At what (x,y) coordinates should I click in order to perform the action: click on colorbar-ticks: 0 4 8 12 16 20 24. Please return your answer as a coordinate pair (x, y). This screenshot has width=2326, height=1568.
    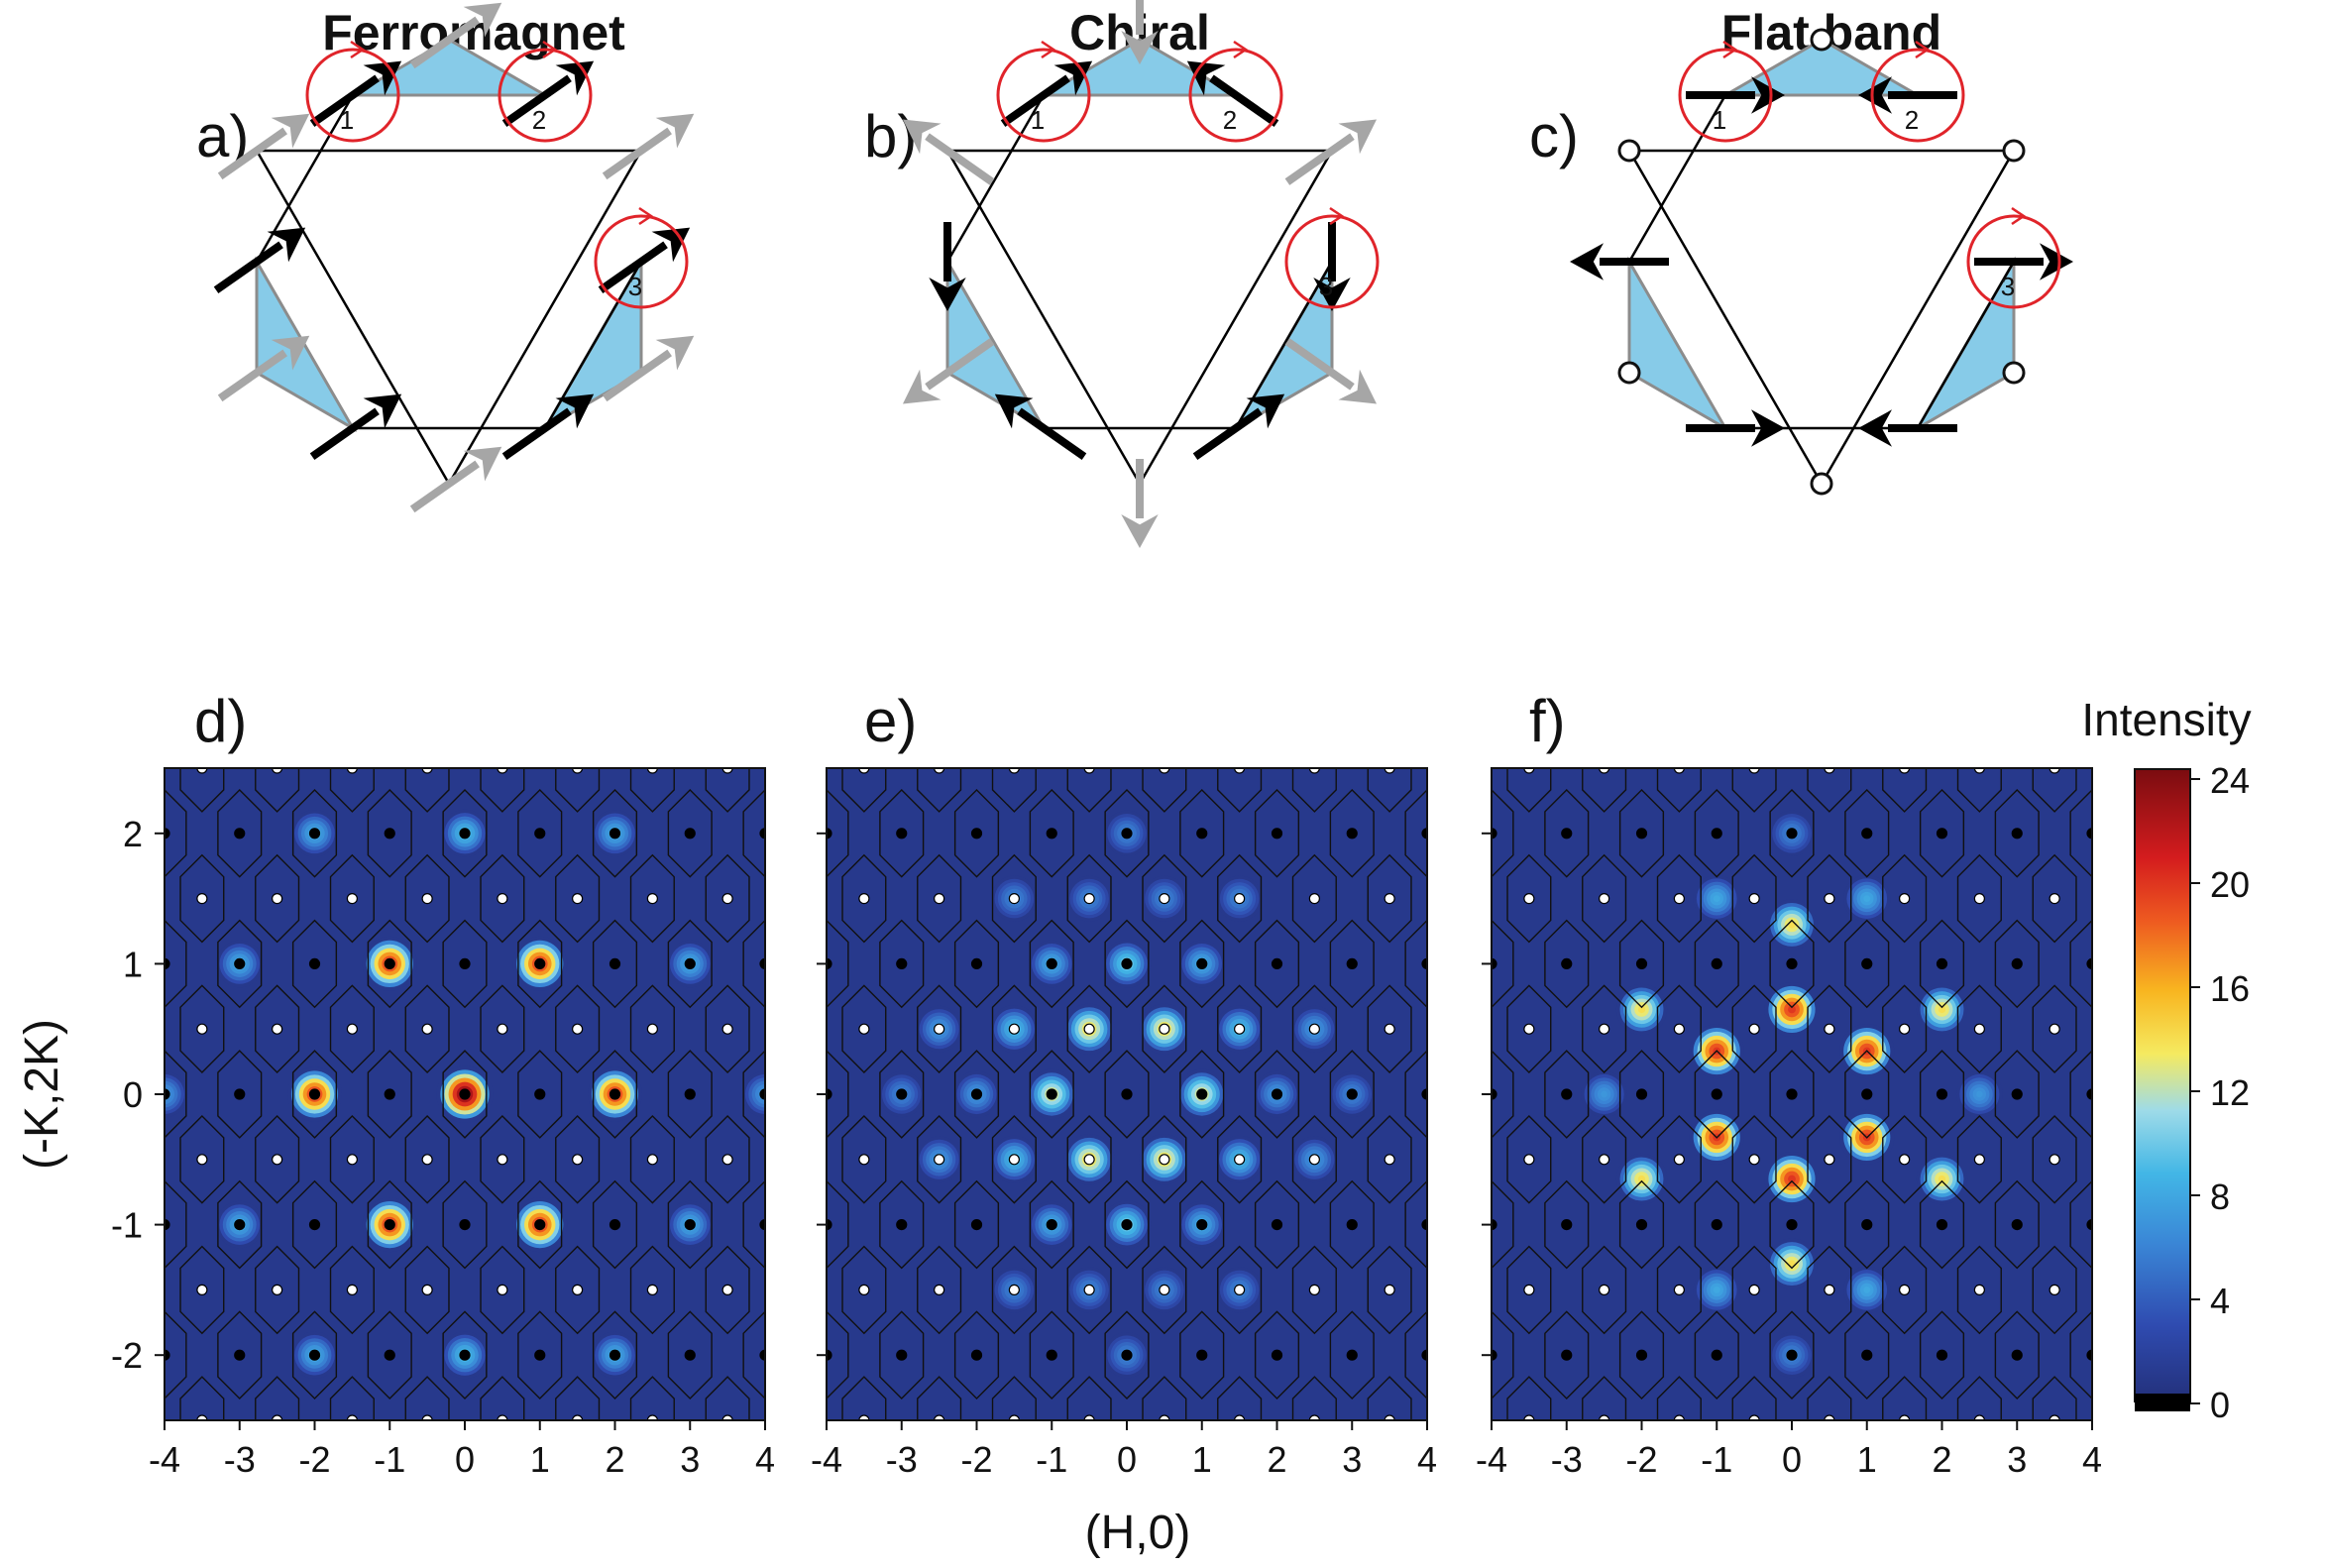
    Looking at the image, I should click on (2220, 1092).